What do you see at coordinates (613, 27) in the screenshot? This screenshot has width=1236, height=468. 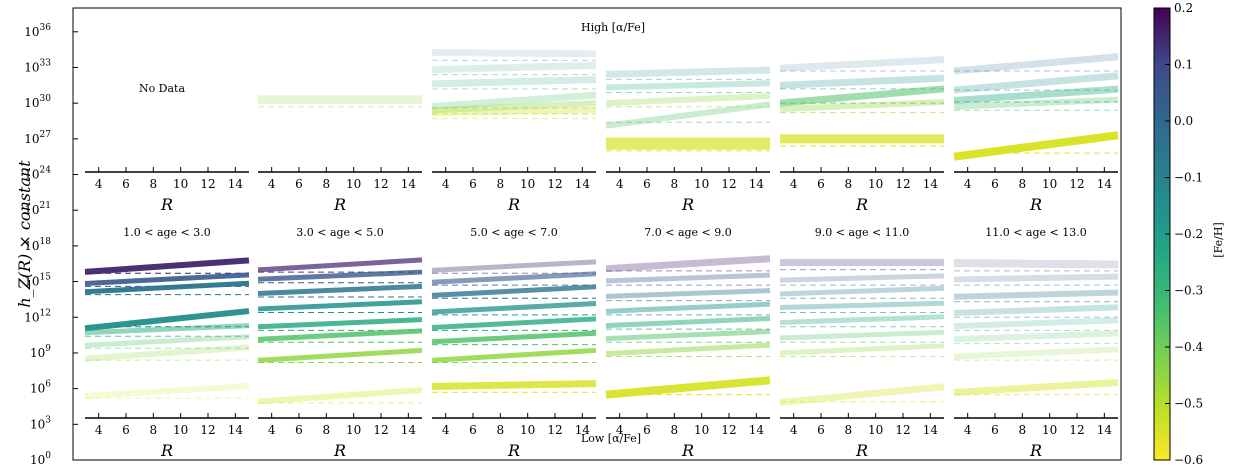 I see `high-alpha-row-label: High [α/Fe]` at bounding box center [613, 27].